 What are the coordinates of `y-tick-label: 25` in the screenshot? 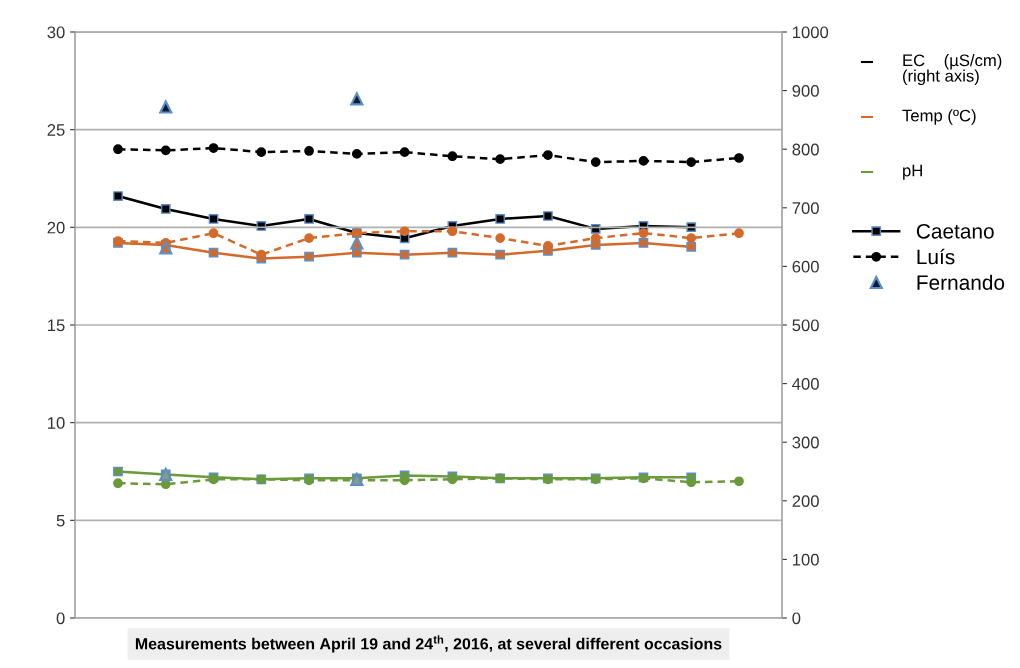 It's located at (56, 130).